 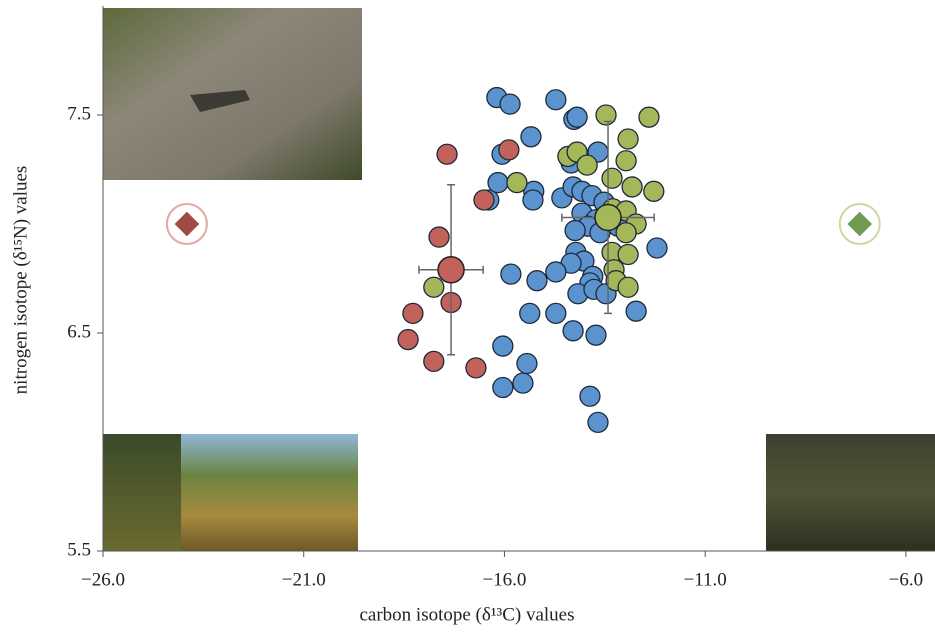 I want to click on x-tick-label: −21.0, so click(x=304, y=579).